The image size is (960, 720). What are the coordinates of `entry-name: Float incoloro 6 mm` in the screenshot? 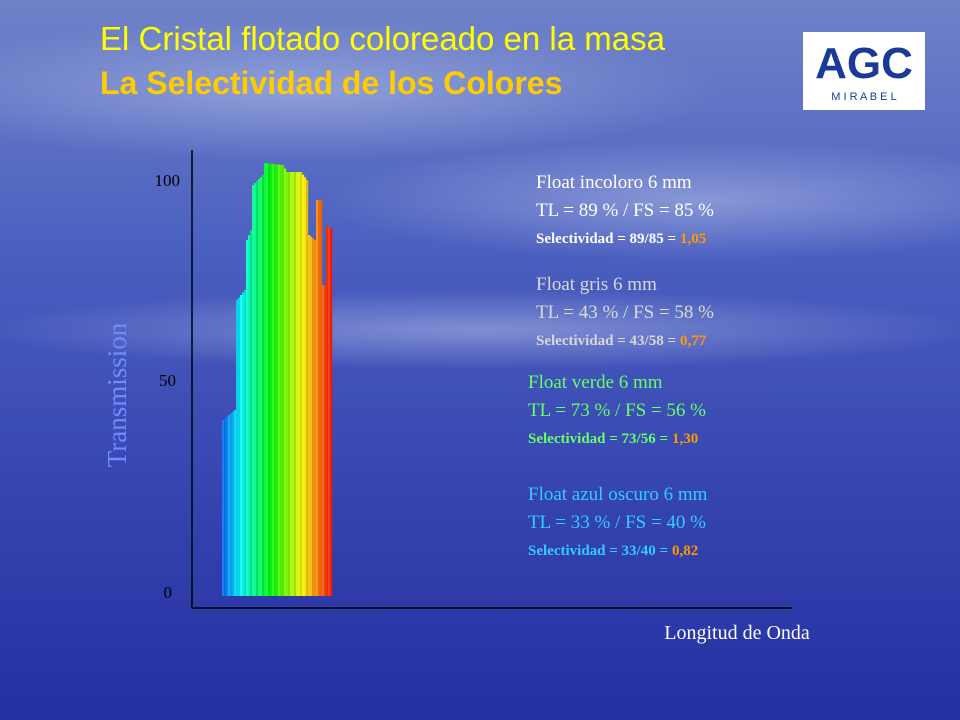 It's located at (614, 182).